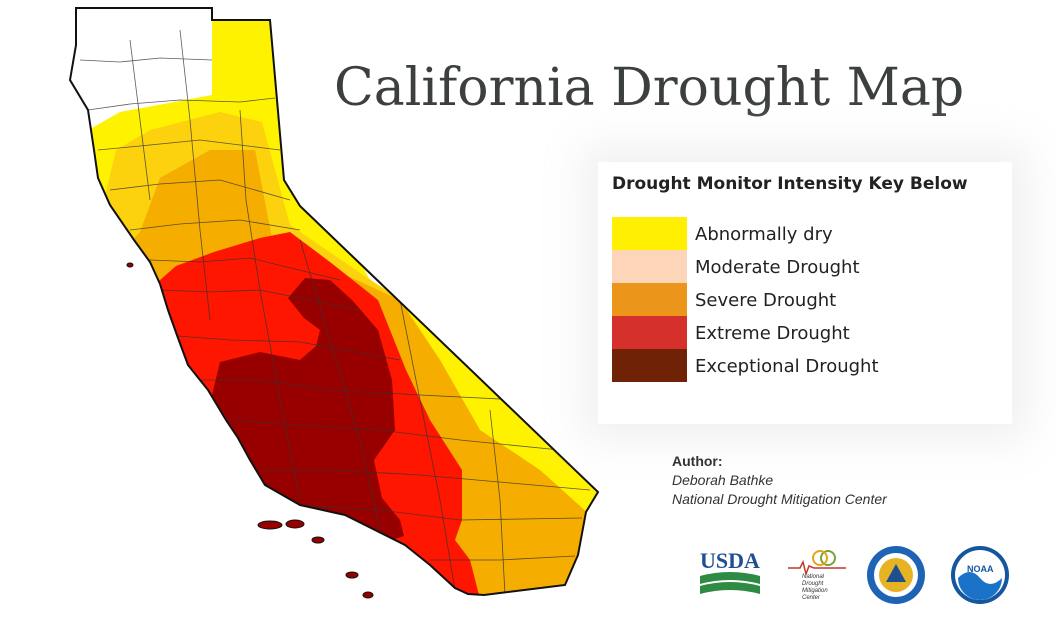 The width and height of the screenshot is (1056, 618). I want to click on legend-item-severe-drought: Severe Drought, so click(807, 299).